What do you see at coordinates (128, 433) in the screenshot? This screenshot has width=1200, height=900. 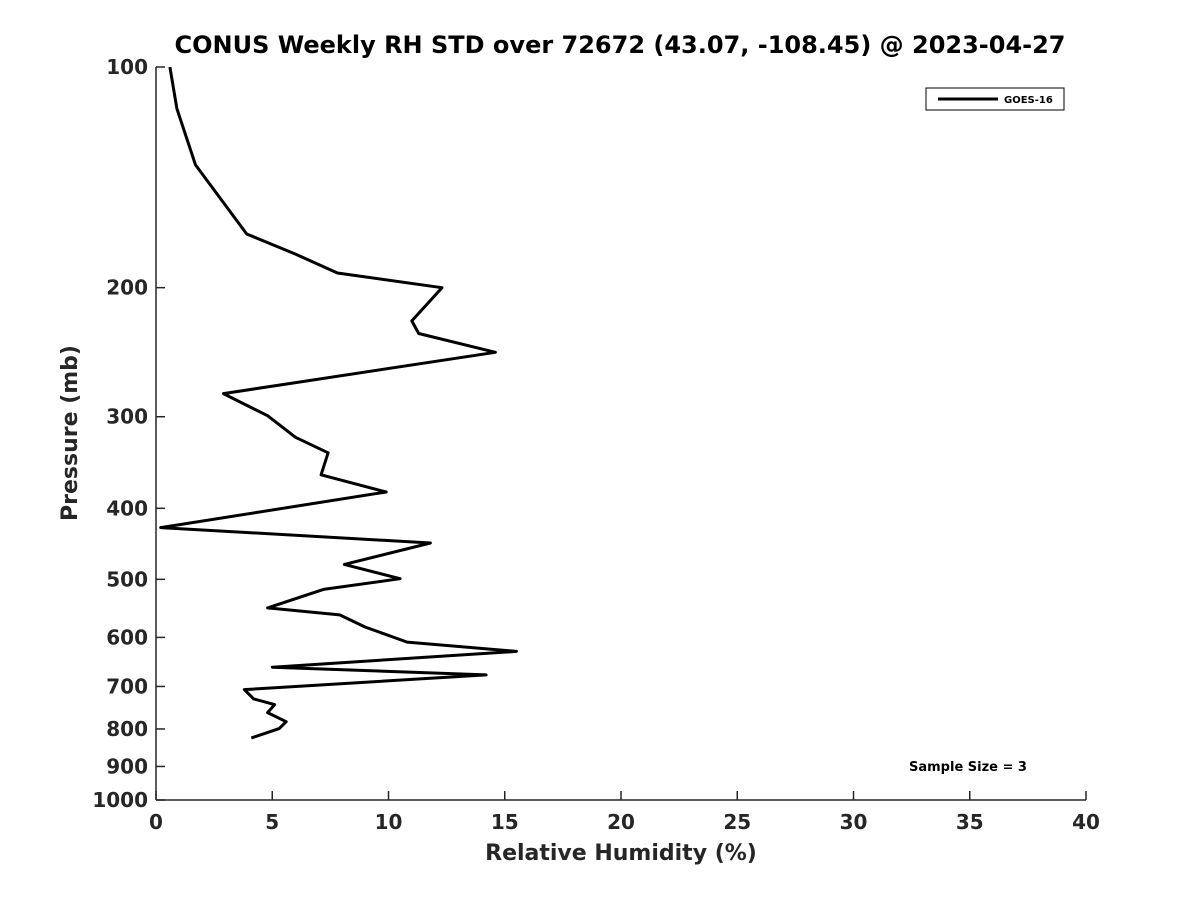 I see `y-axis-ticks: 100 200 300 400 500 600 700 800 900 1000` at bounding box center [128, 433].